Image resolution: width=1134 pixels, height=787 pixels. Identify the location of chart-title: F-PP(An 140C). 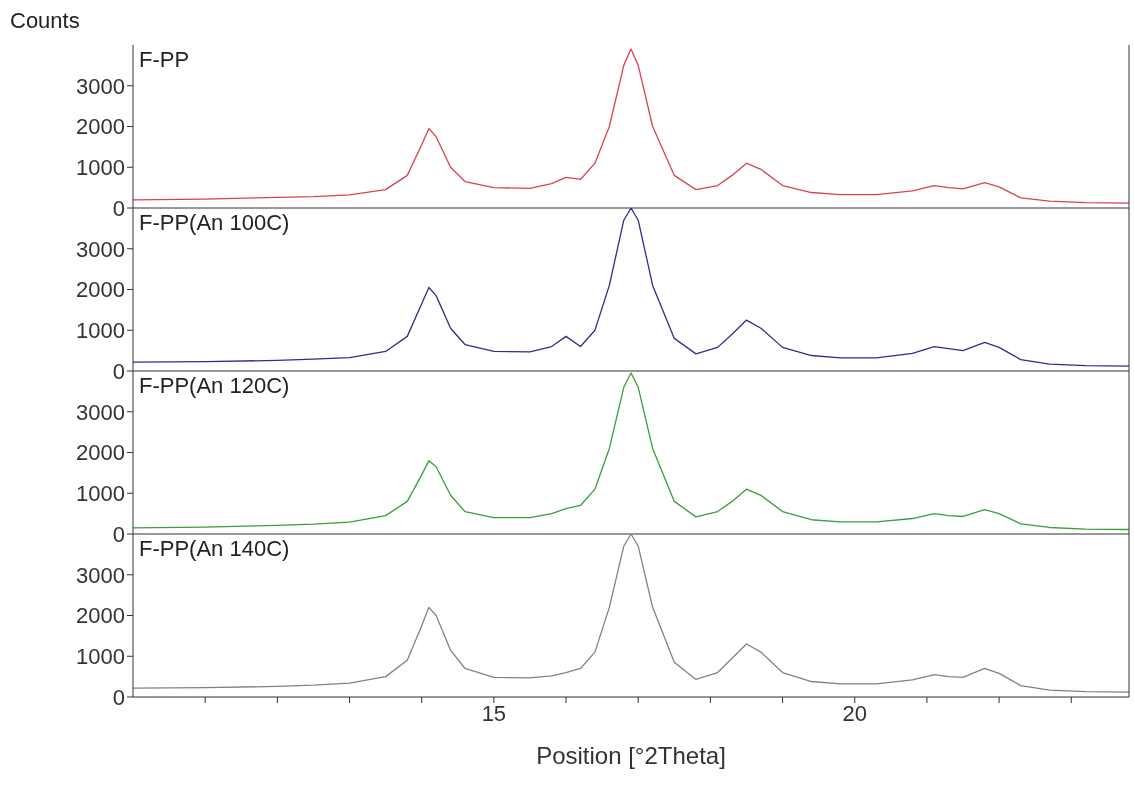
(214, 549).